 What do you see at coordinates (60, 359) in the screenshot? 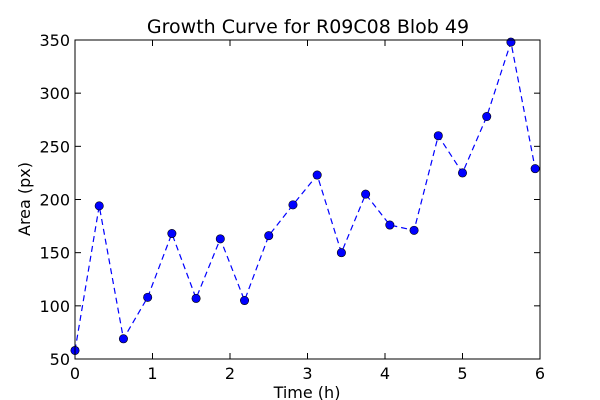
I see `y-tick-label: 50` at bounding box center [60, 359].